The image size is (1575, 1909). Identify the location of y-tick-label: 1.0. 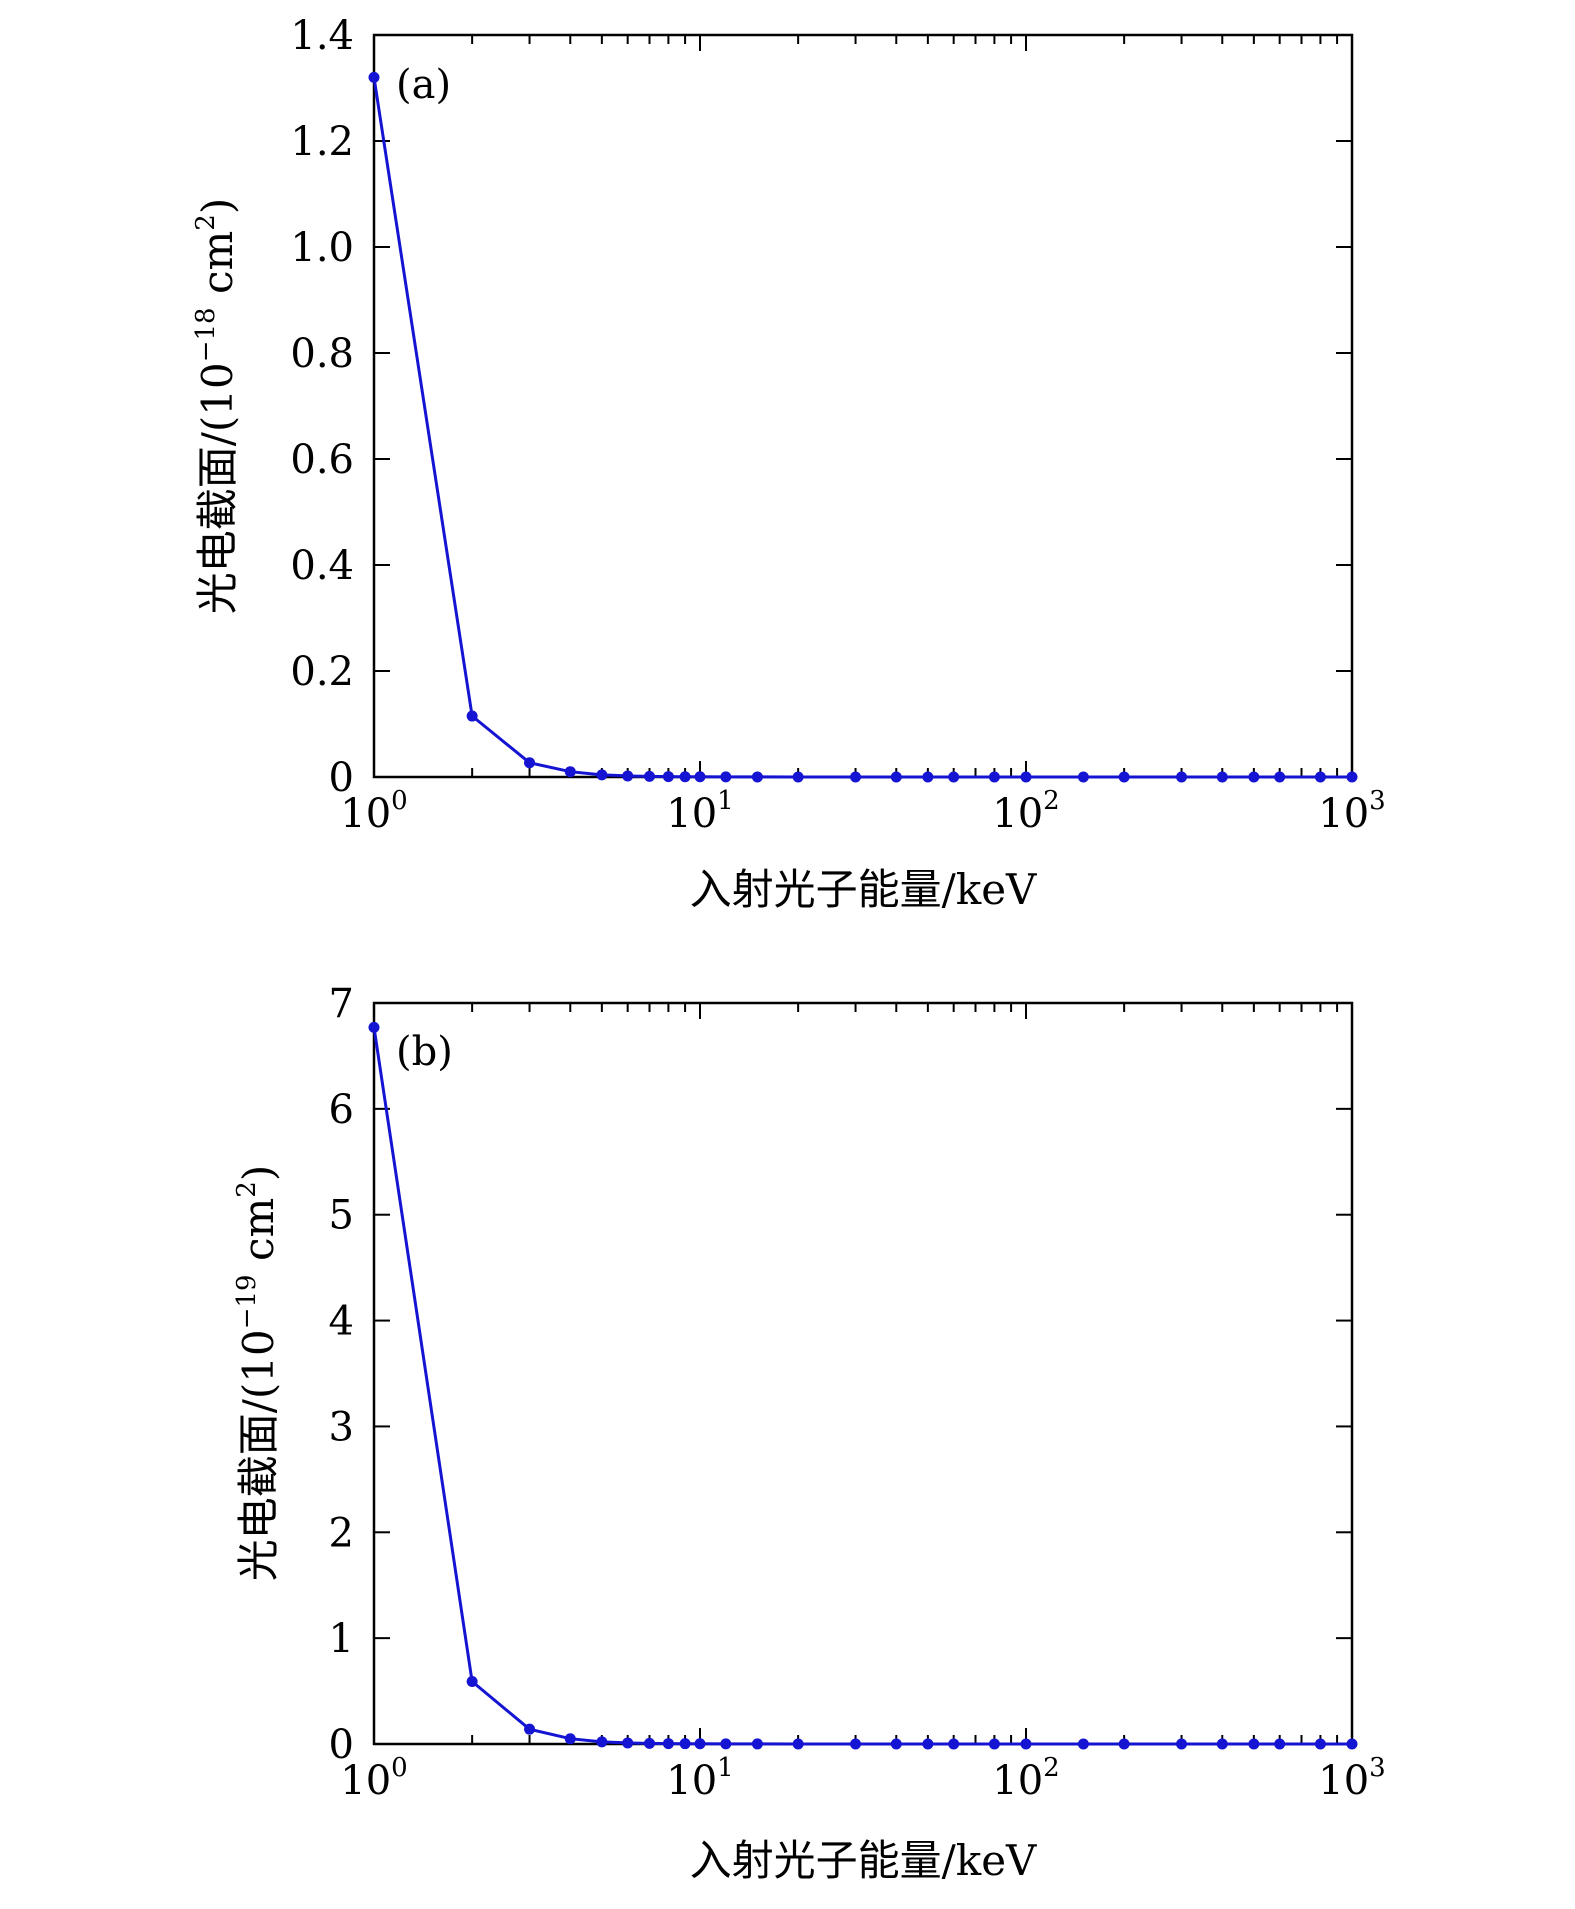
(322, 248).